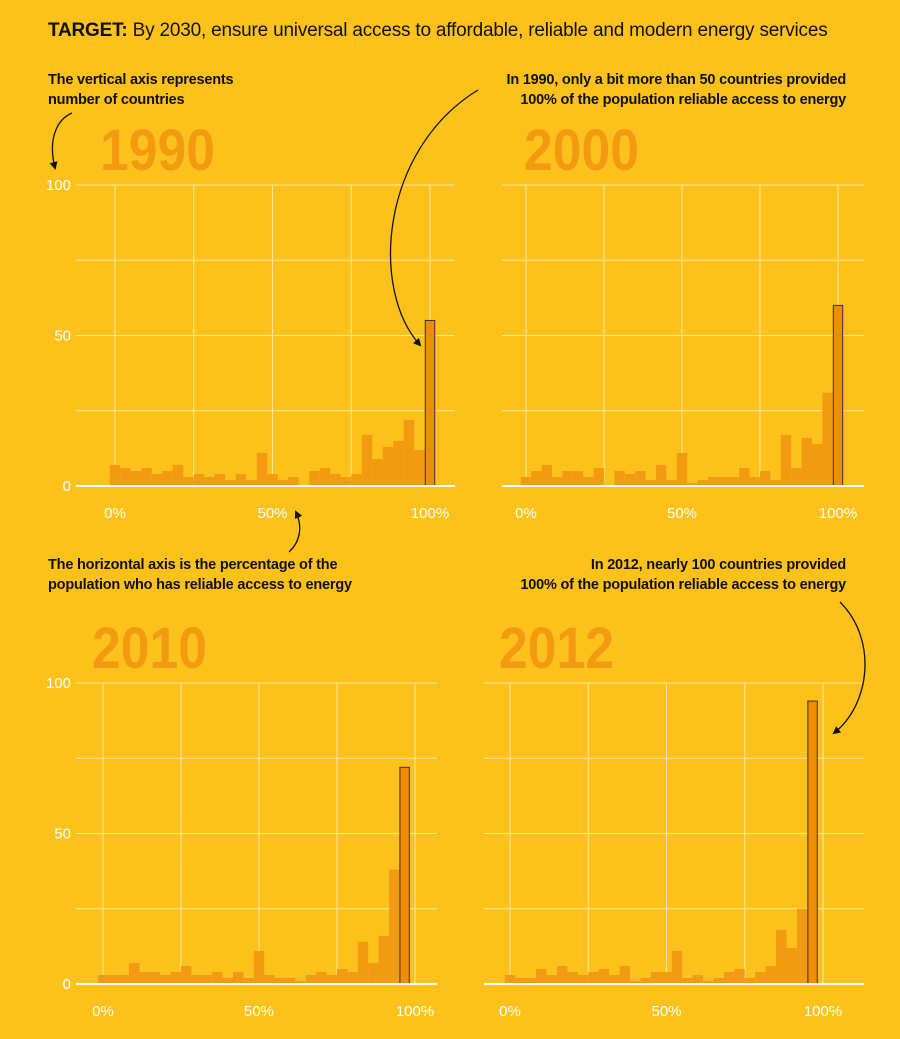 This screenshot has width=900, height=1039. What do you see at coordinates (103, 1011) in the screenshot?
I see `x-tick-label-2010-0: 0%` at bounding box center [103, 1011].